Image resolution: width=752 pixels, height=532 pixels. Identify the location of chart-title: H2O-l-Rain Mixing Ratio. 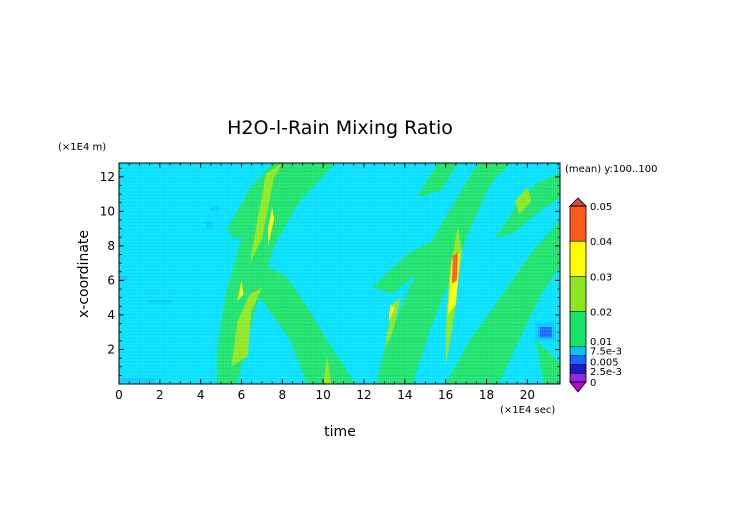
(340, 128).